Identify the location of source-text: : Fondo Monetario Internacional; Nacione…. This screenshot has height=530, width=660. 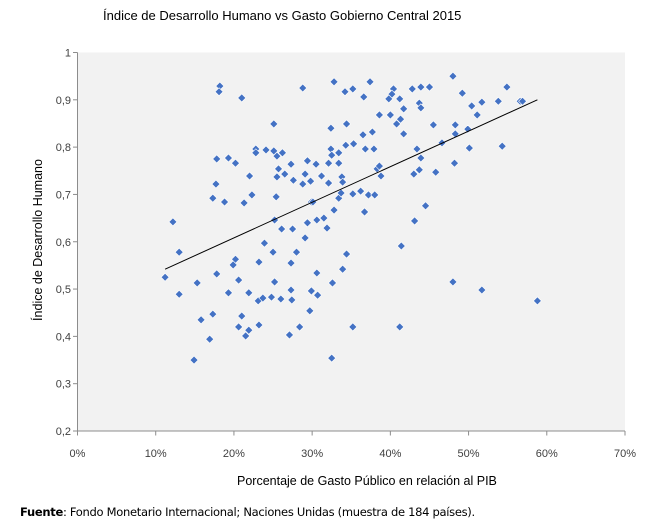
(268, 512).